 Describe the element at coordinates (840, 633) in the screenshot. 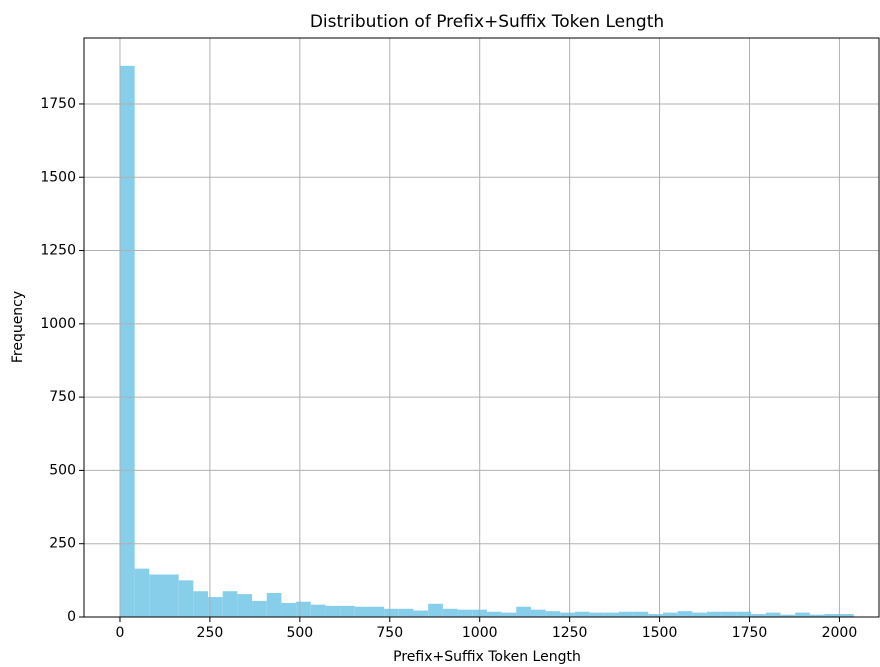

I see `x-tick-label: 2000` at that location.